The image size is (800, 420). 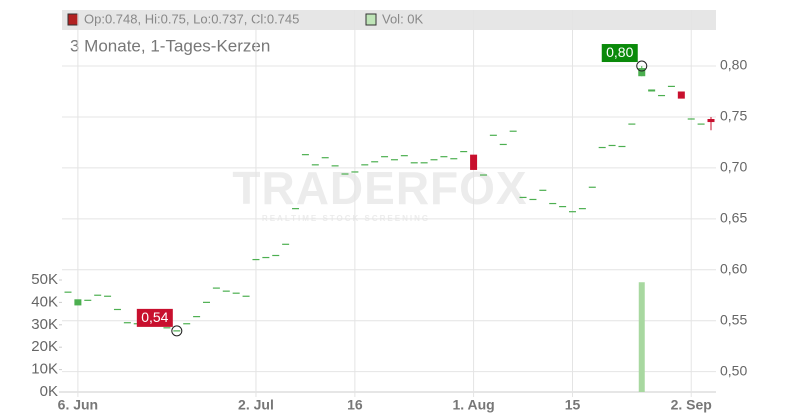 What do you see at coordinates (733, 167) in the screenshot?
I see `y-tick-label: 0,70` at bounding box center [733, 167].